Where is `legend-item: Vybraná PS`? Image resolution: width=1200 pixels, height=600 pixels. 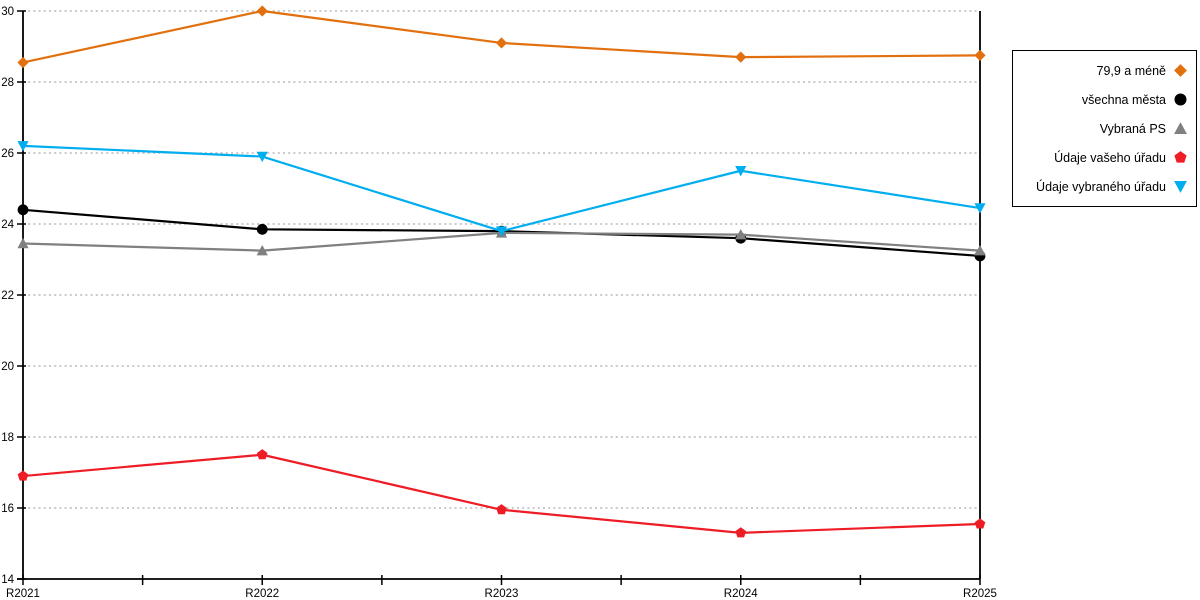
legend-item: Vybraná PS is located at coordinates (1103, 128).